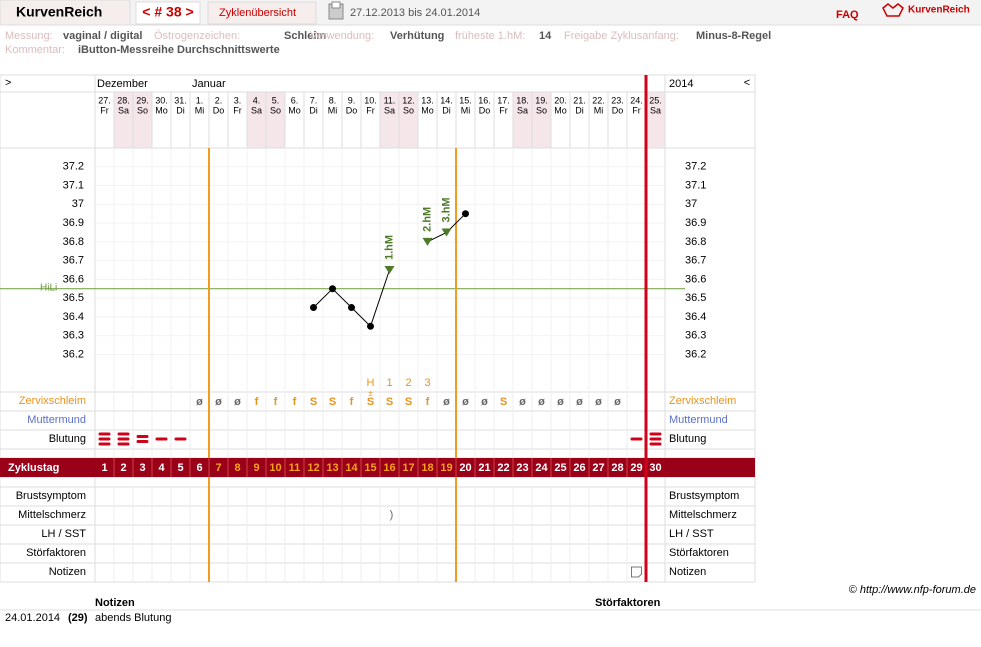 This screenshot has width=981, height=647. I want to click on date: 14., so click(446, 100).